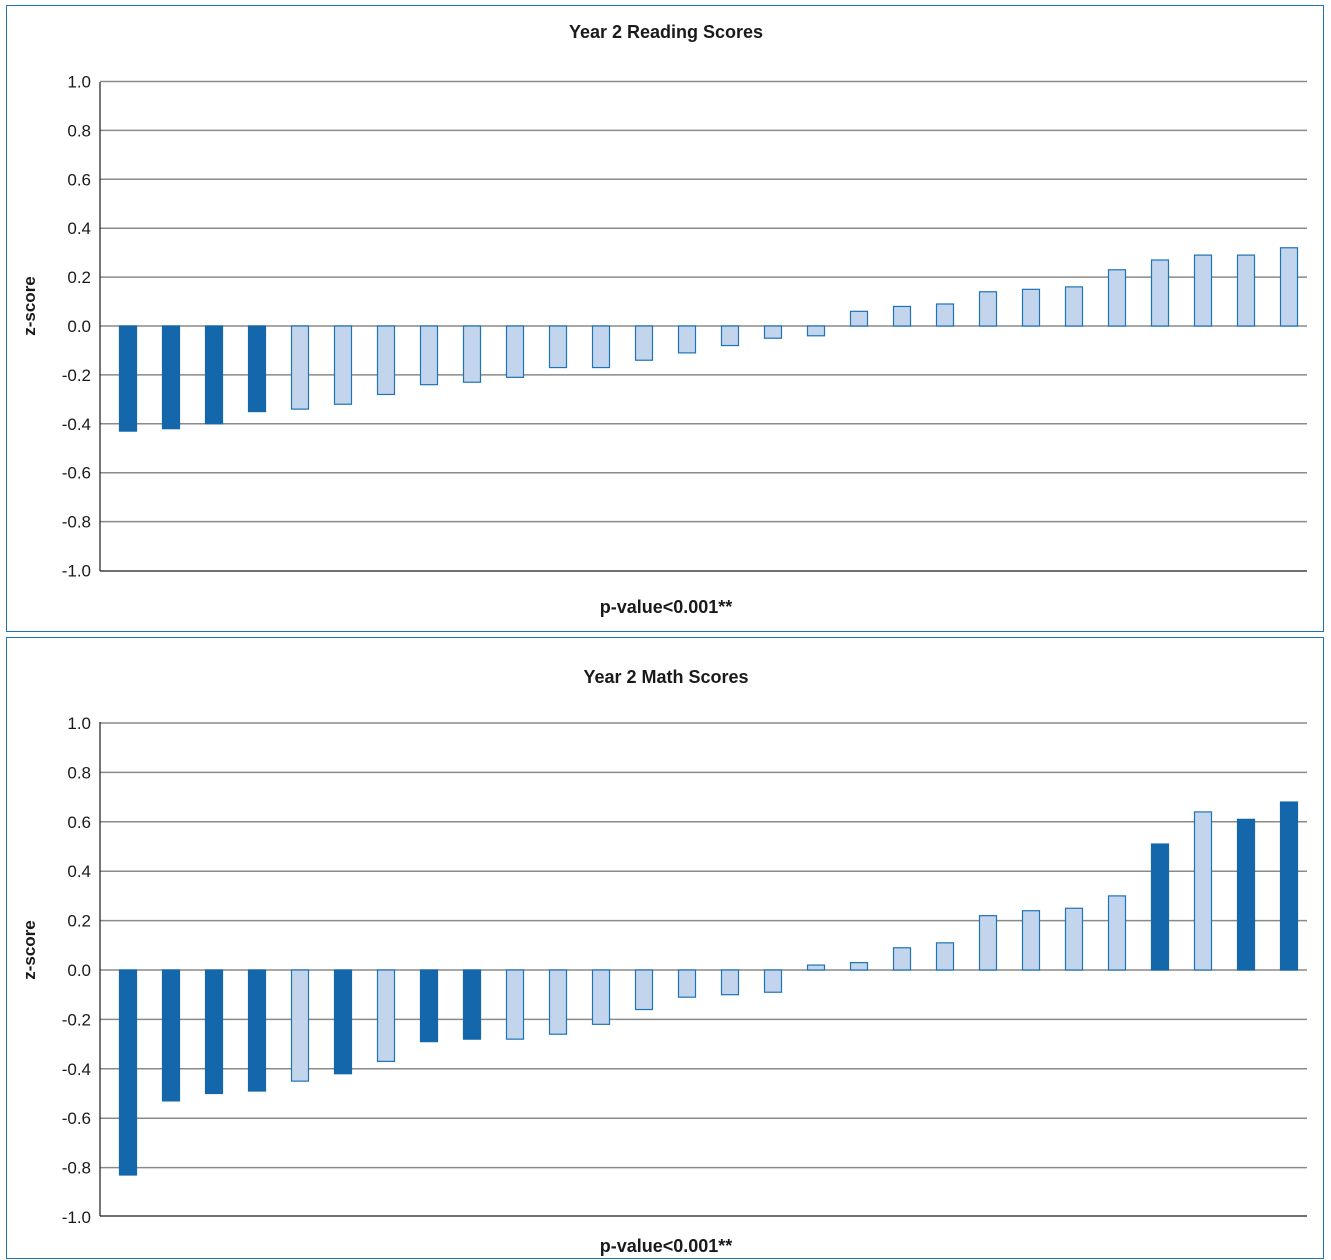 The width and height of the screenshot is (1331, 1260). I want to click on chart-title: Year 2 Reading Scores, so click(666, 32).